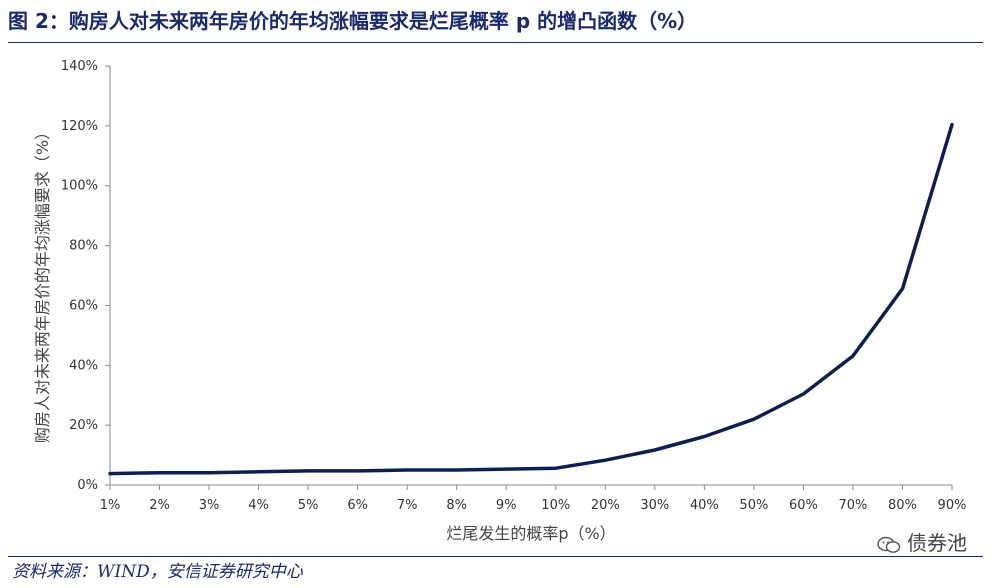 Image resolution: width=995 pixels, height=588 pixels. What do you see at coordinates (79, 186) in the screenshot?
I see `y-tick-label: 100%` at bounding box center [79, 186].